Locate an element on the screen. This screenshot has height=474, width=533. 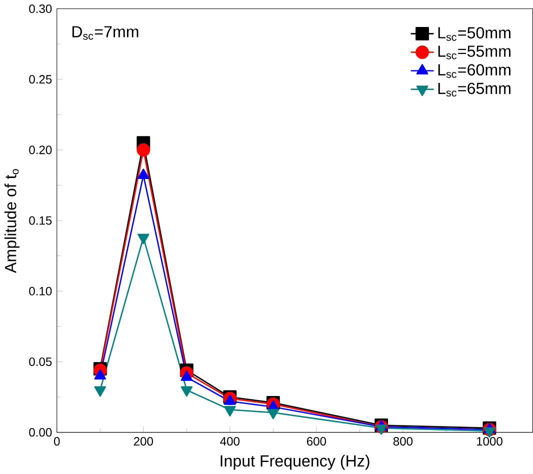
legend-label: L$_{sc}$=50mm is located at coordinates (474, 33).